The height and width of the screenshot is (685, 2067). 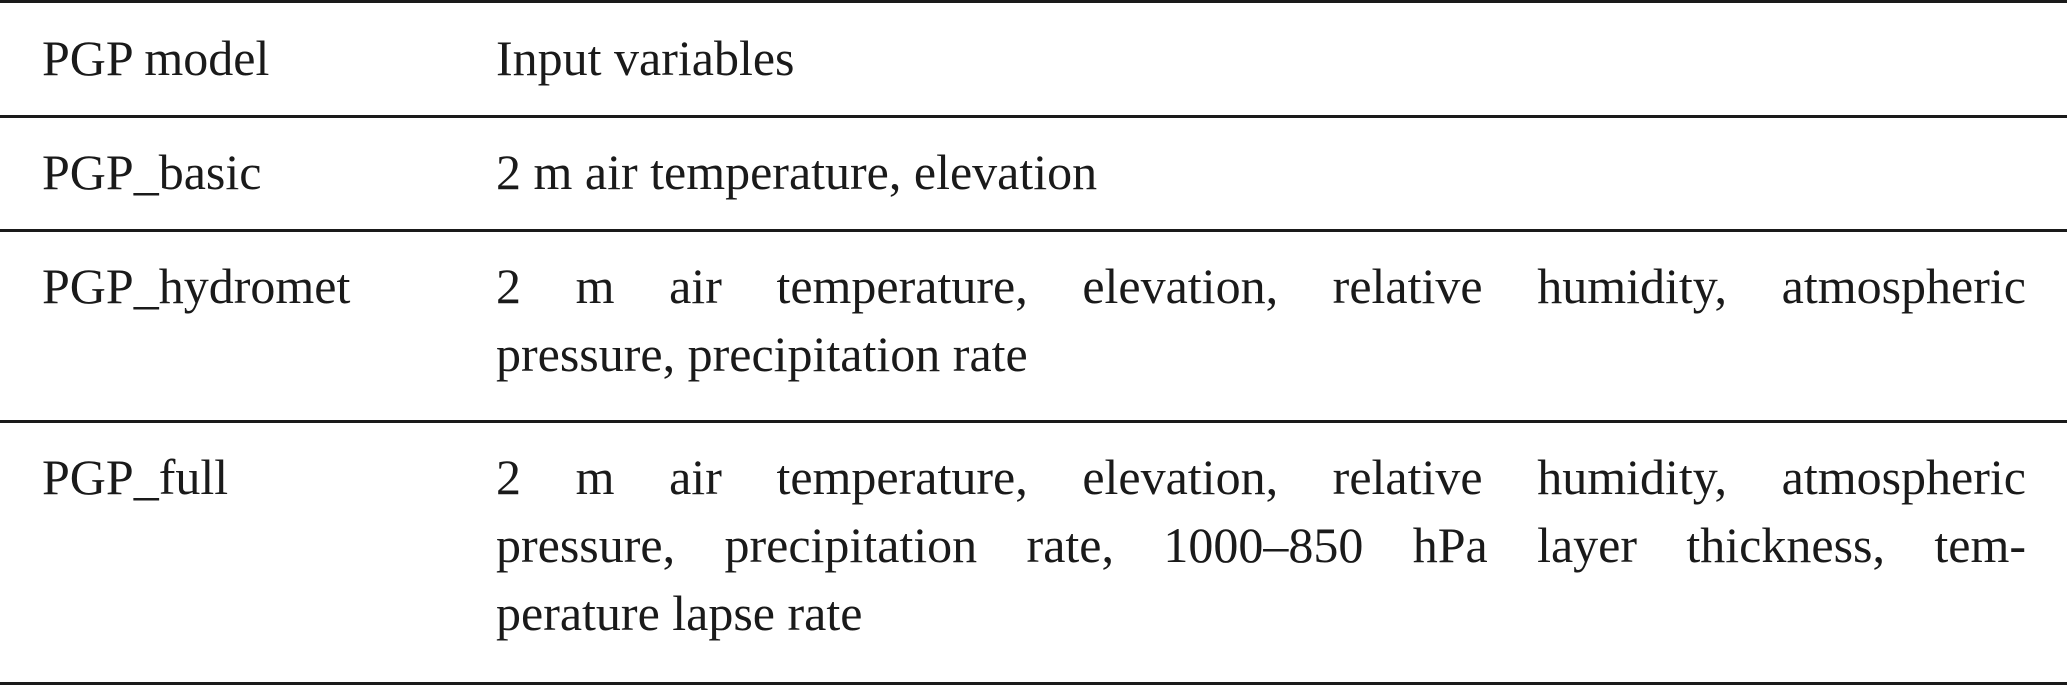 I want to click on input-variables-line: 2 m air temperature, elevation, so click(x=797, y=172).